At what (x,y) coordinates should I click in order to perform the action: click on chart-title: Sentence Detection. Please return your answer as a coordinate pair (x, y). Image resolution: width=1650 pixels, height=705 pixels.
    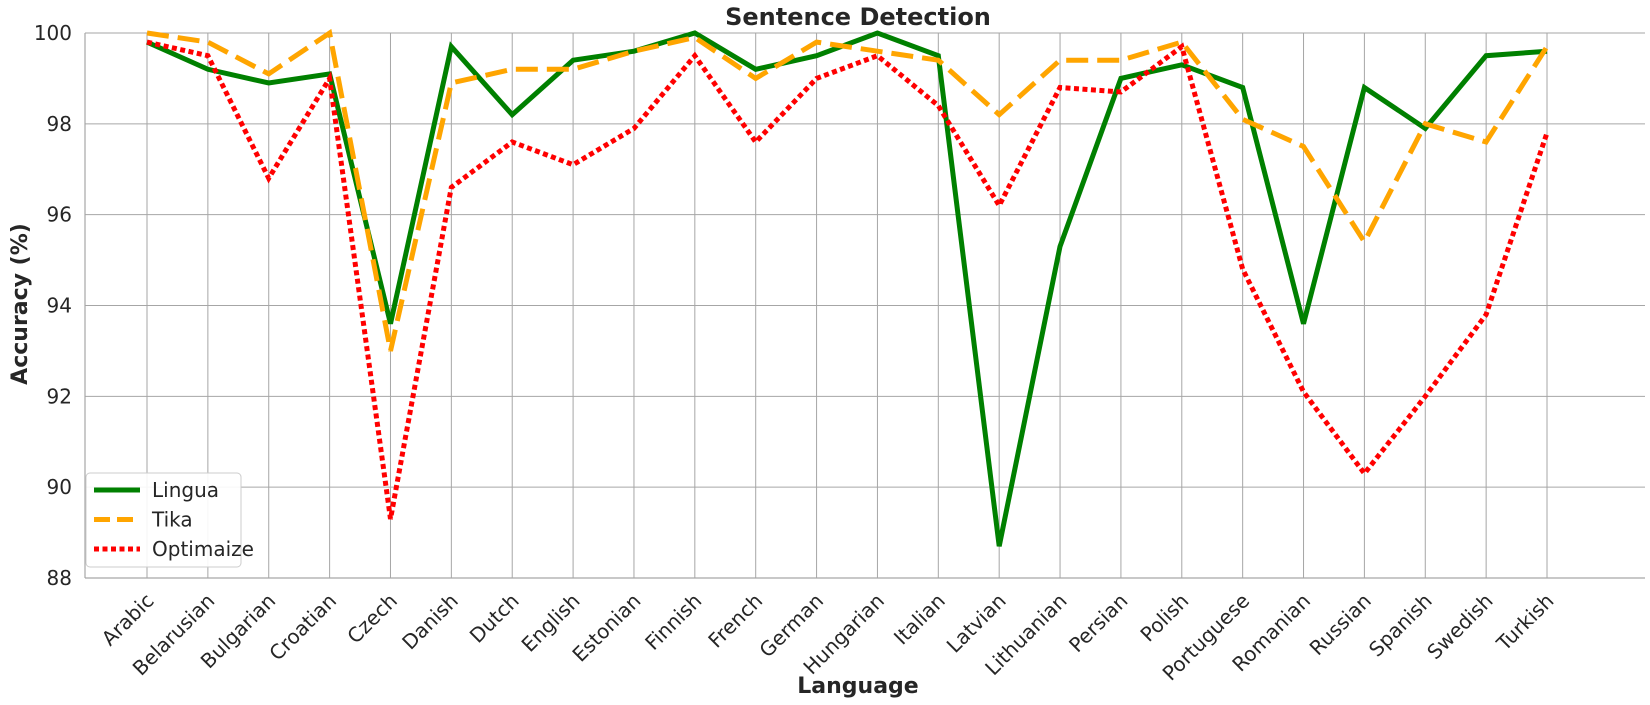
    Looking at the image, I should click on (858, 17).